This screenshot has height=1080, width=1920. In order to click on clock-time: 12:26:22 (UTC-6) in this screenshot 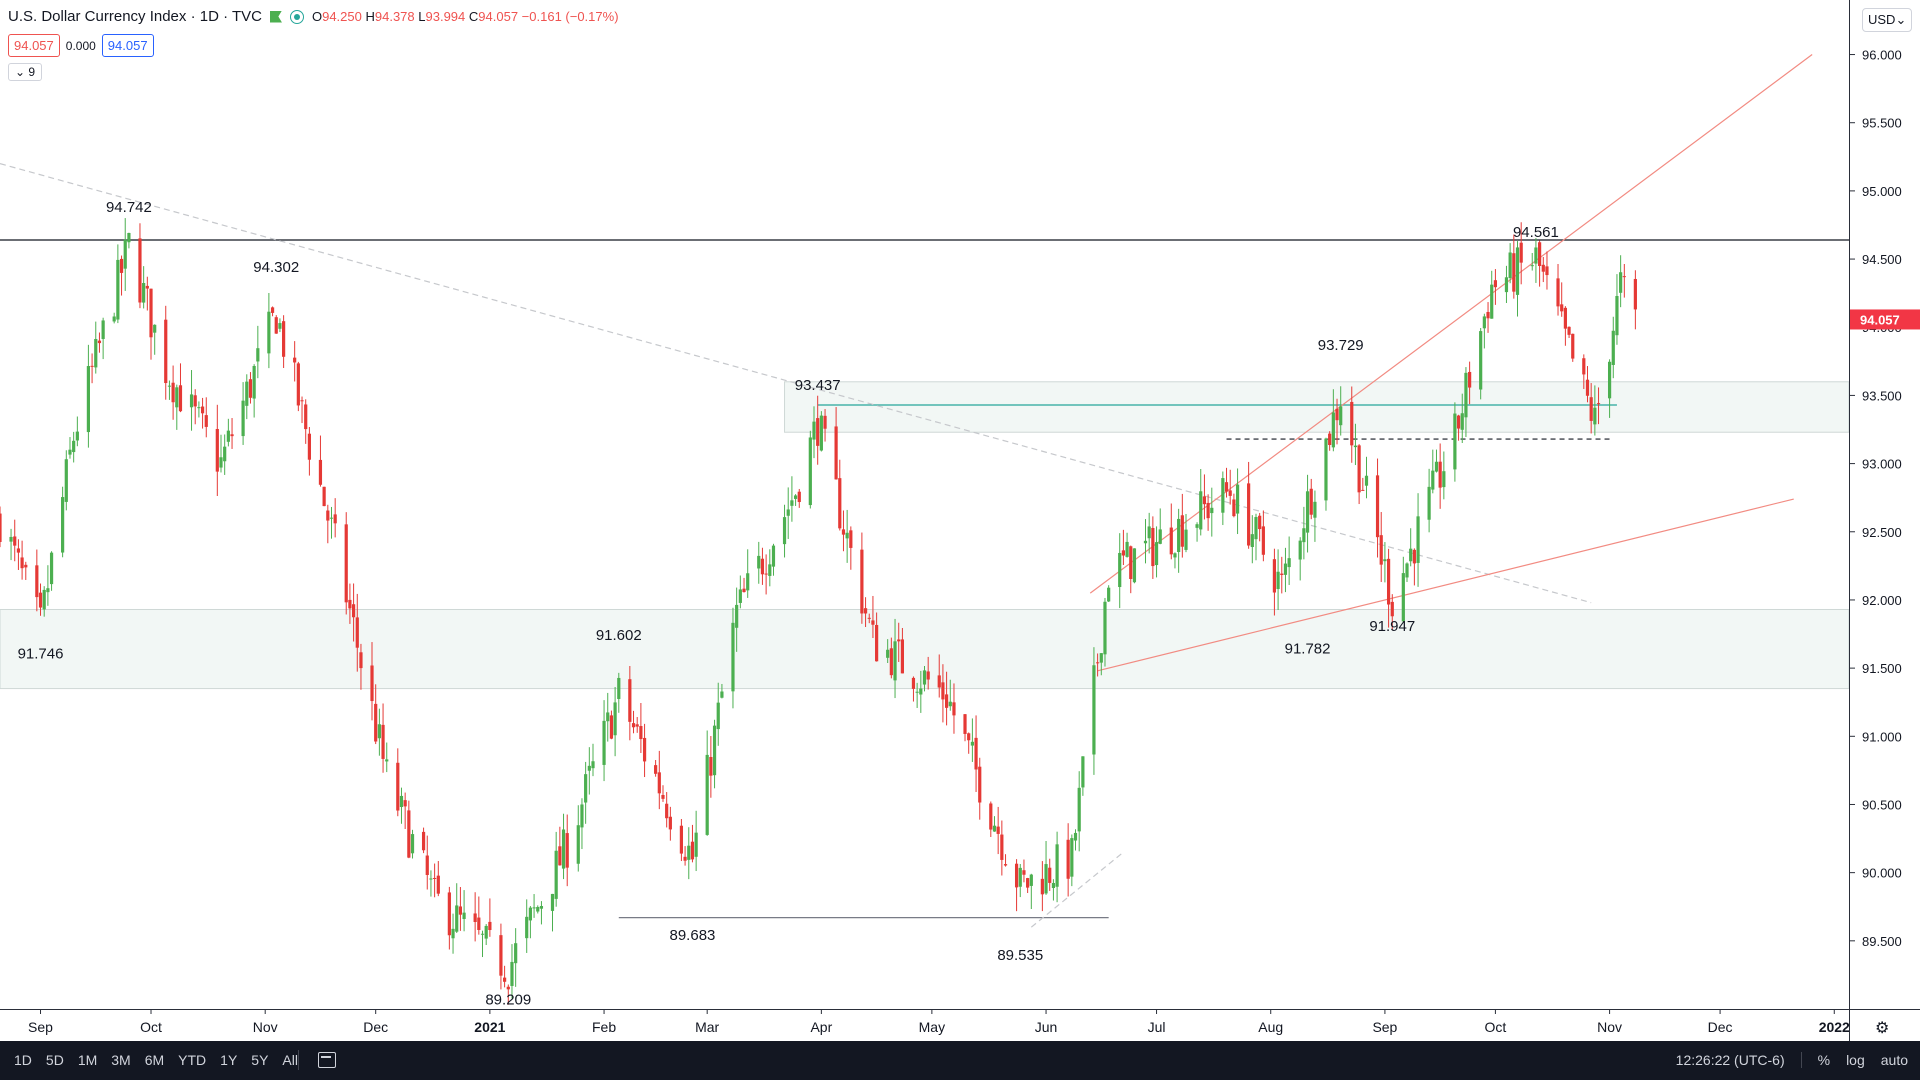, I will do `click(1730, 1060)`.